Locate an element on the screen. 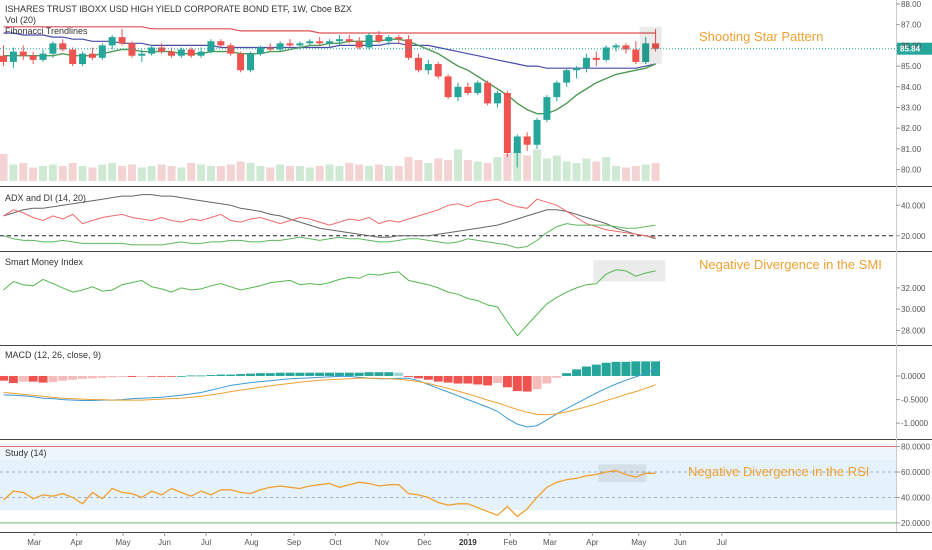  x-tick-label: 2019 is located at coordinates (468, 542).